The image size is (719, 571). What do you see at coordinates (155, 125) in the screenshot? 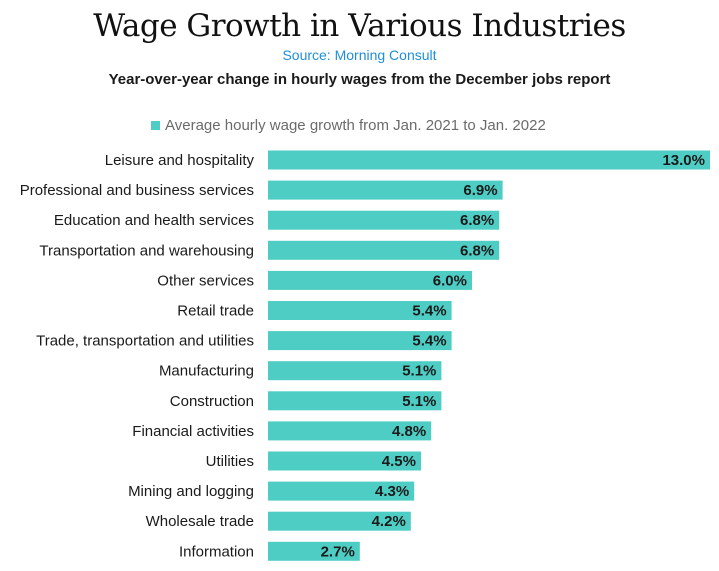
I see `legend-swatch` at bounding box center [155, 125].